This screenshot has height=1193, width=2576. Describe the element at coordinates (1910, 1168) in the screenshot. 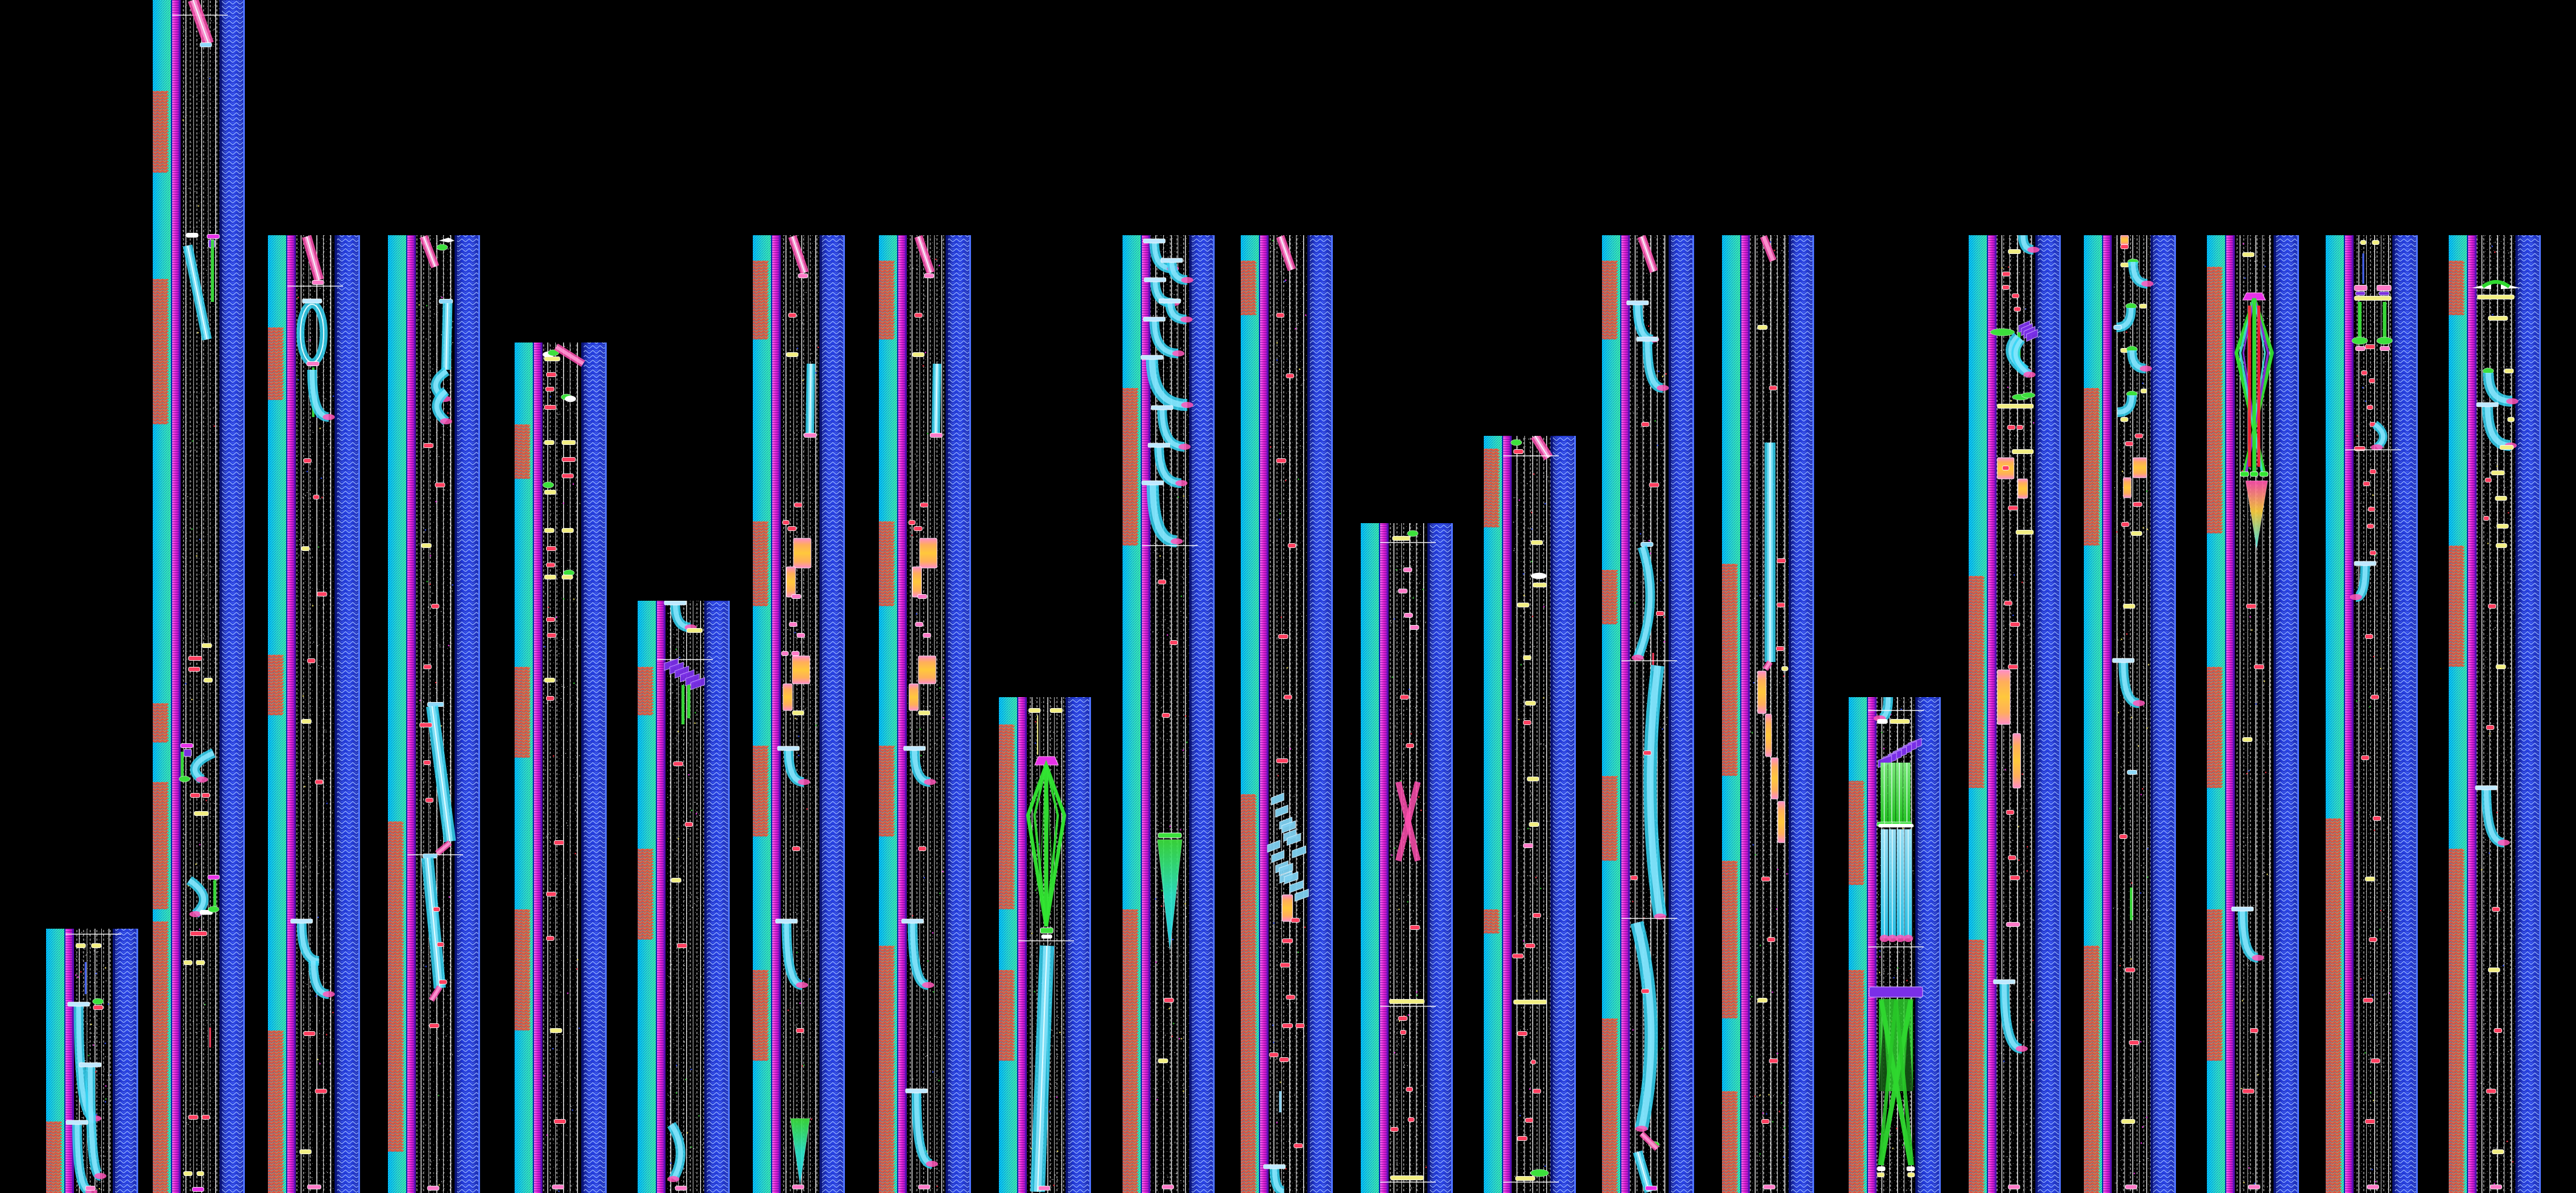

I see `marker-cap-white` at that location.